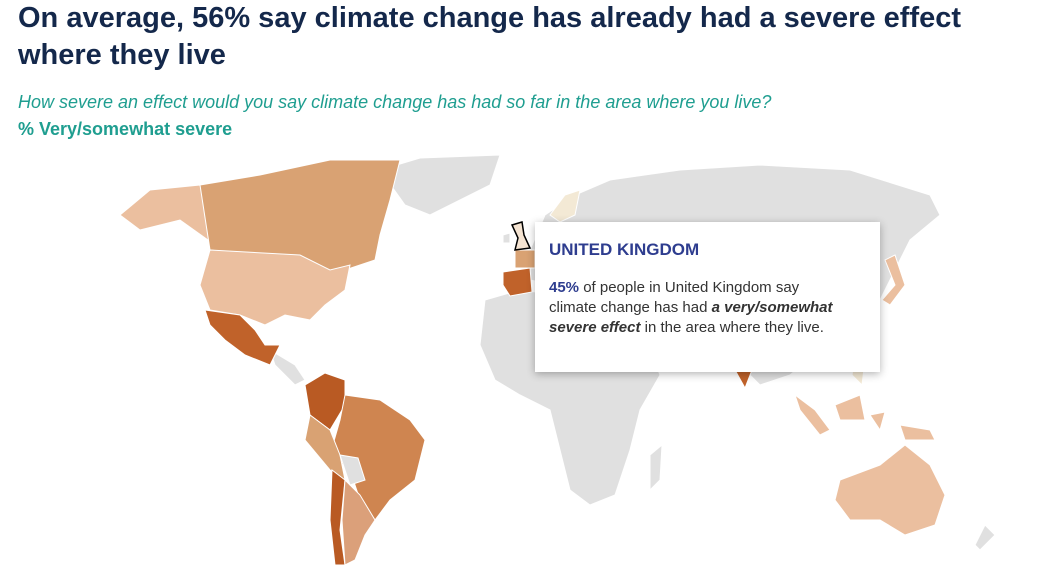 Image resolution: width=1040 pixels, height=569 pixels. Describe the element at coordinates (125, 129) in the screenshot. I see `measure: % Very/somewhat severe` at that location.